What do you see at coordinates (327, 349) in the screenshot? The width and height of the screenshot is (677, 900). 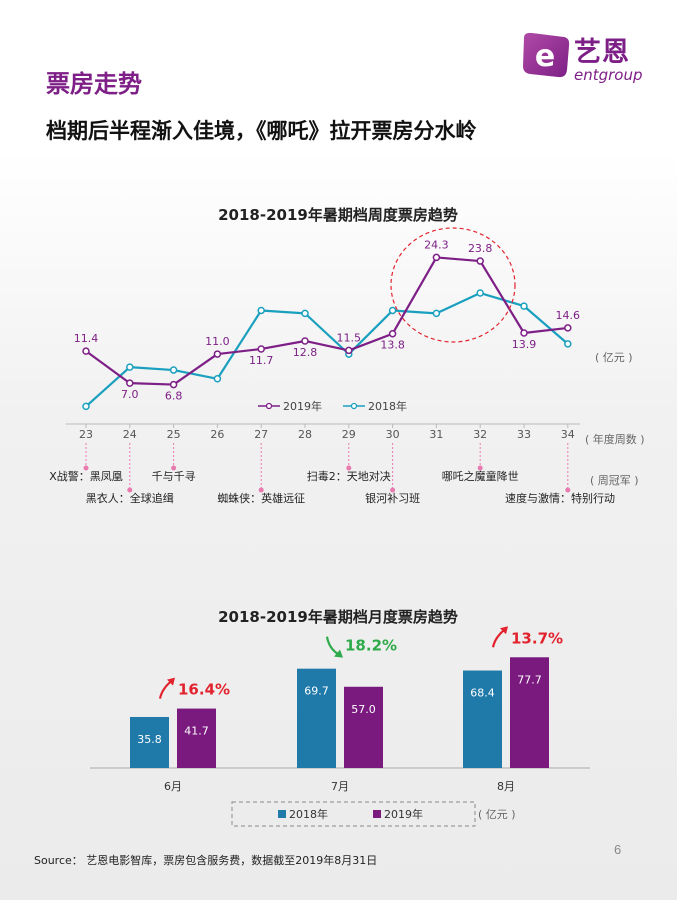 I see `series-line-2018年` at bounding box center [327, 349].